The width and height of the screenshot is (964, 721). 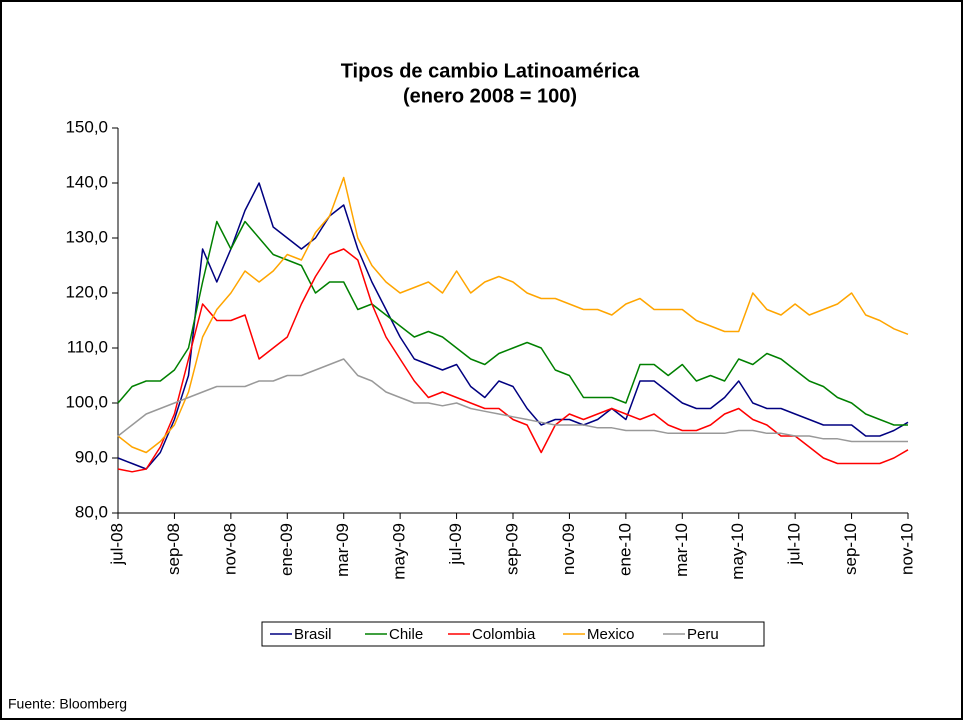 What do you see at coordinates (67, 704) in the screenshot?
I see `source-note: Fuente: Bloomberg` at bounding box center [67, 704].